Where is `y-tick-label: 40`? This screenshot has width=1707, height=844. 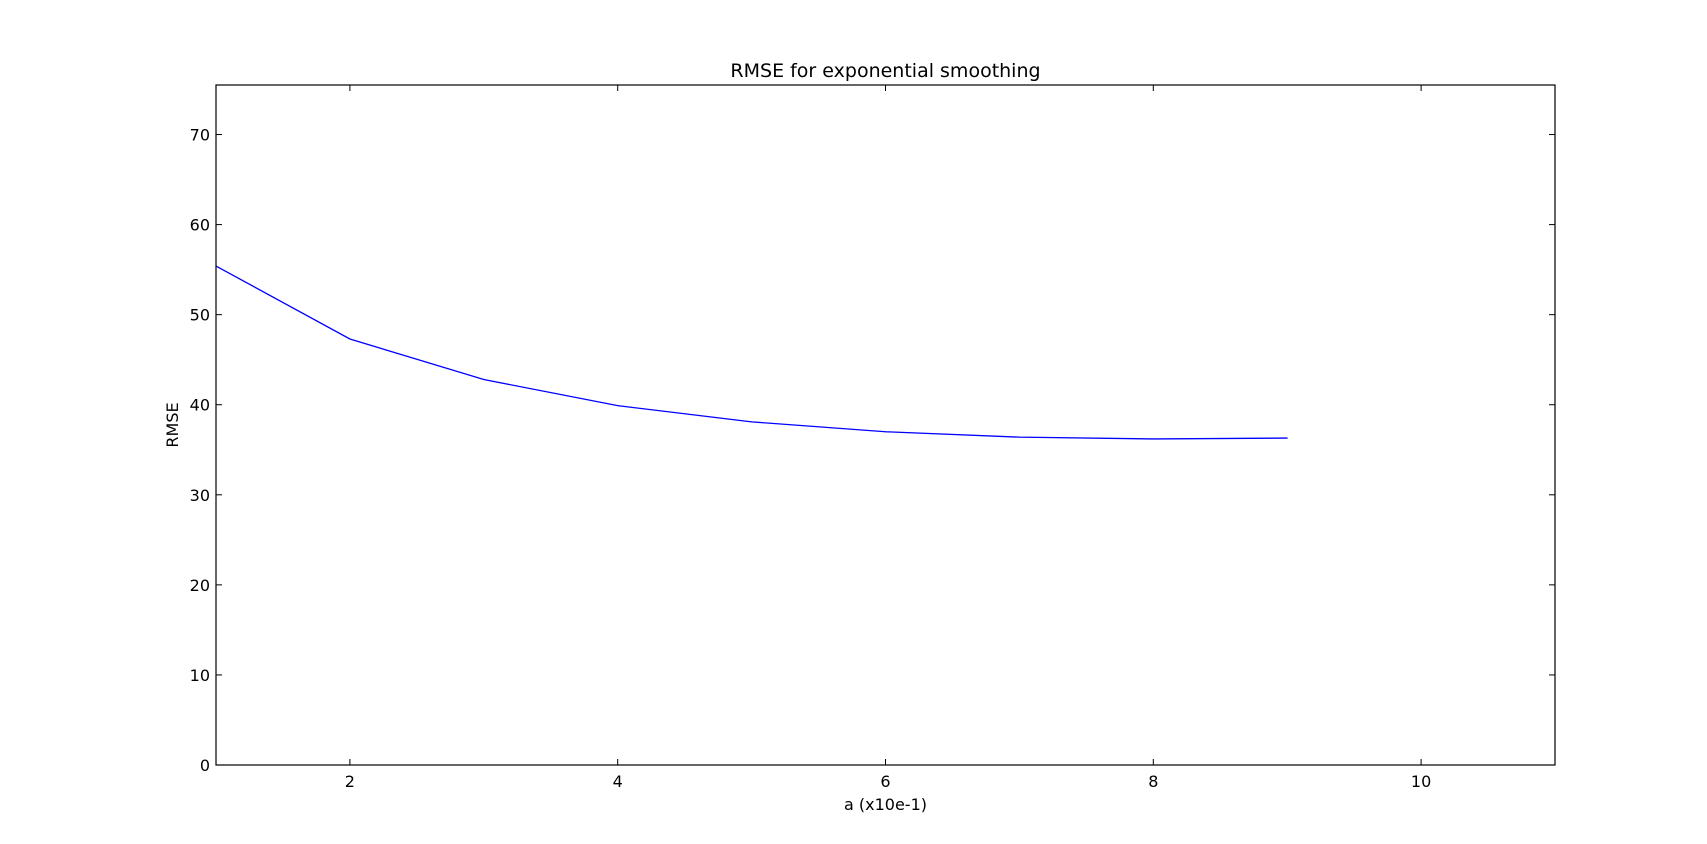
y-tick-label: 40 is located at coordinates (200, 405).